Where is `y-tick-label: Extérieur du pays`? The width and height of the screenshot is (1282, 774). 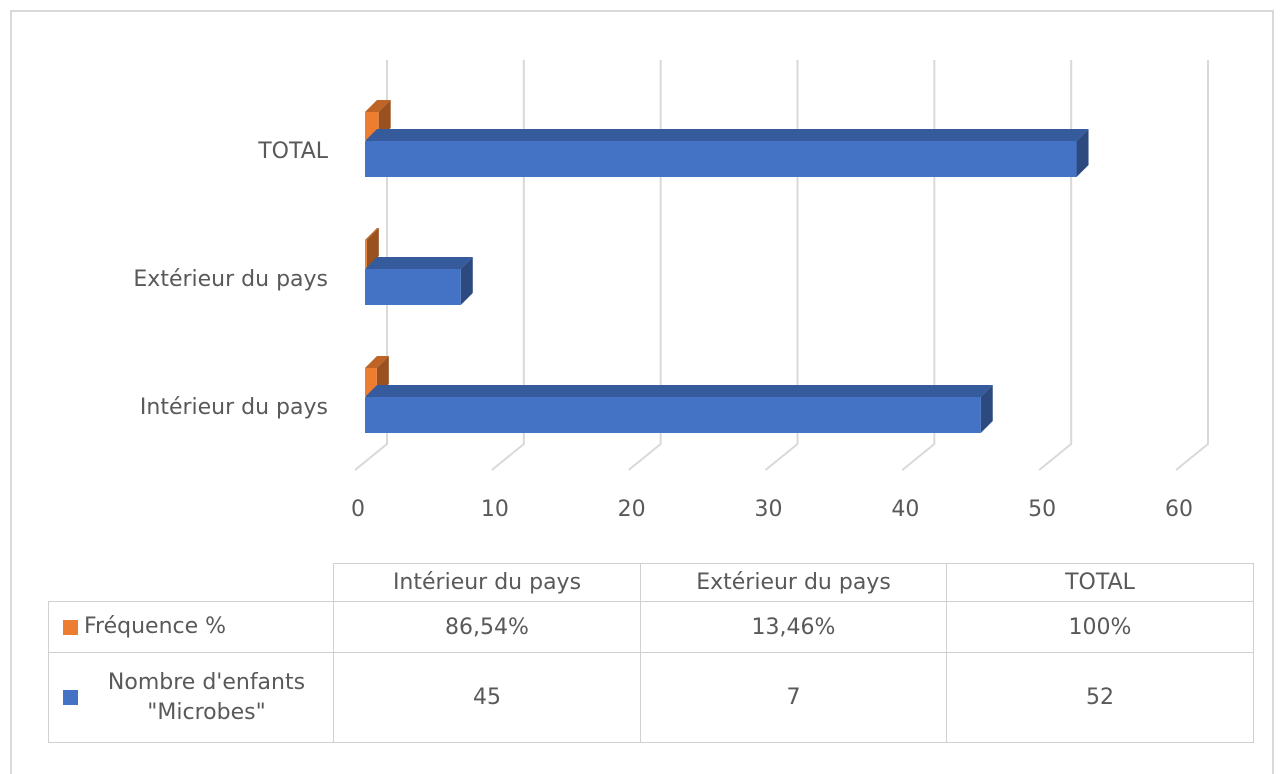 y-tick-label: Extérieur du pays is located at coordinates (230, 279).